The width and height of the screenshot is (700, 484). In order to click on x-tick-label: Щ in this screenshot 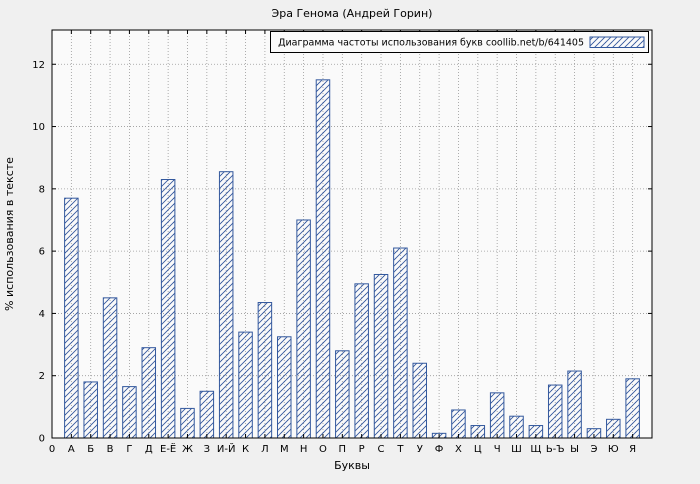, I will do `click(535, 449)`.